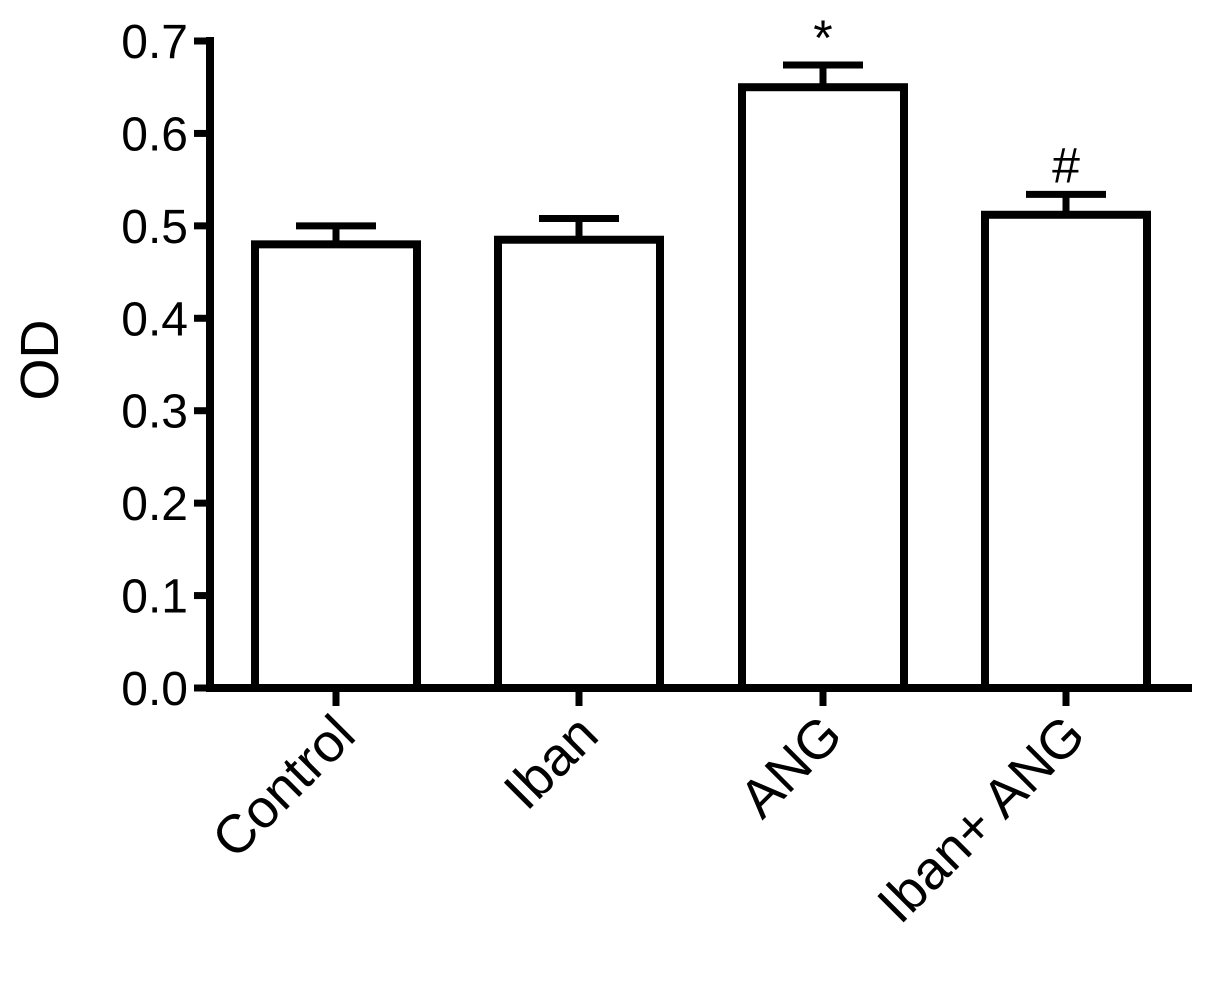 Image resolution: width=1205 pixels, height=985 pixels. I want to click on y-tick-label: 0.2, so click(154, 504).